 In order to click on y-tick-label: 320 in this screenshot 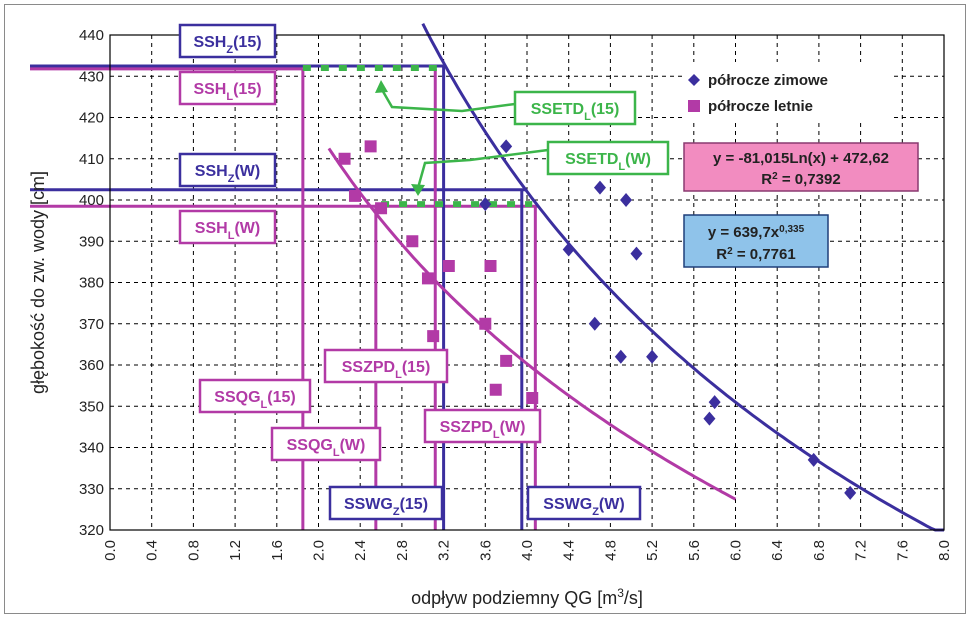, I will do `click(91, 530)`.